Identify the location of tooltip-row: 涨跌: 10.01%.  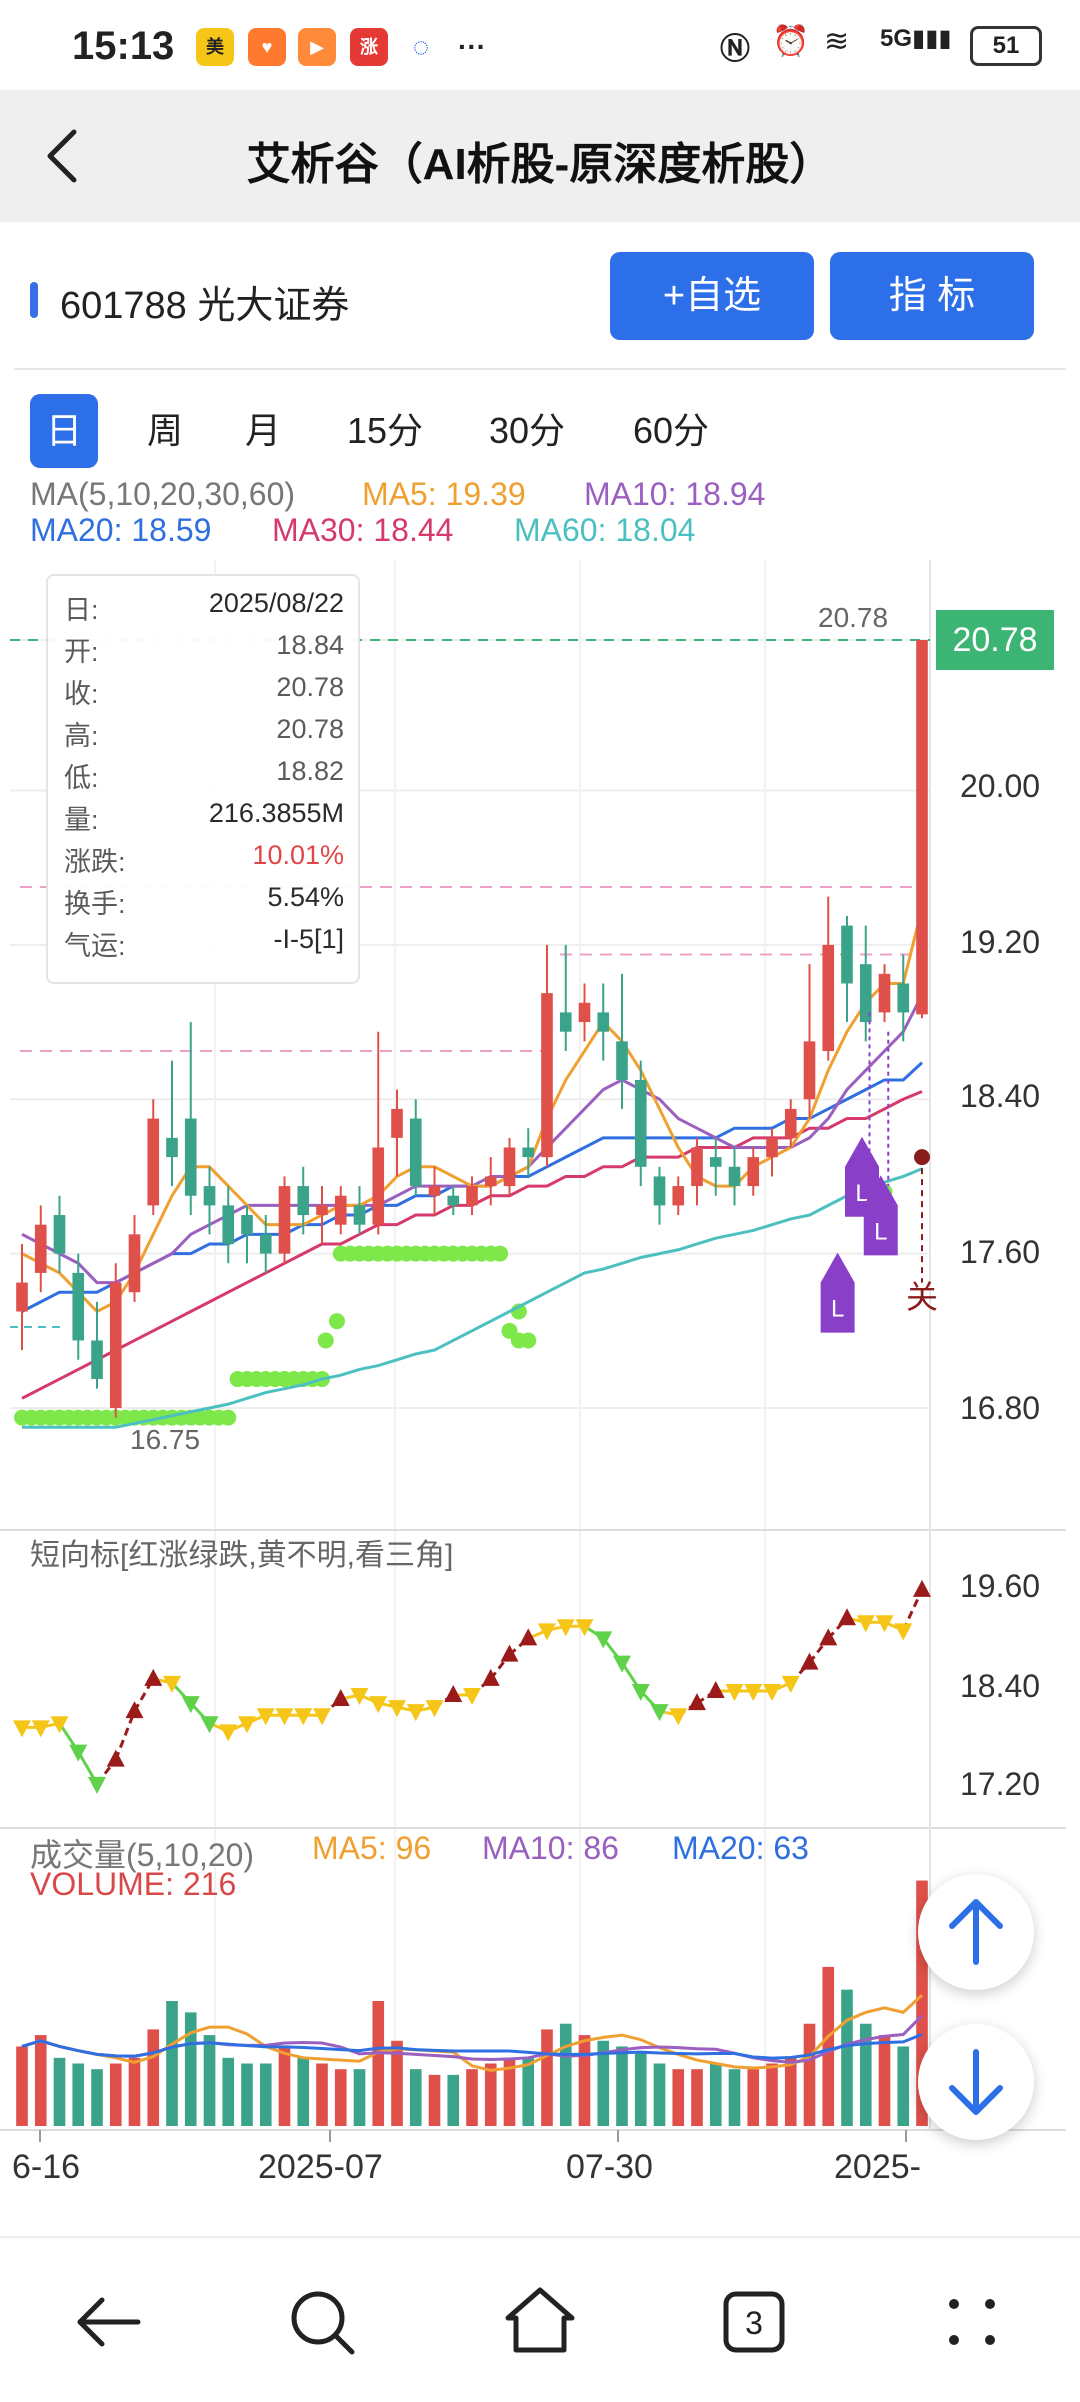
(204, 861).